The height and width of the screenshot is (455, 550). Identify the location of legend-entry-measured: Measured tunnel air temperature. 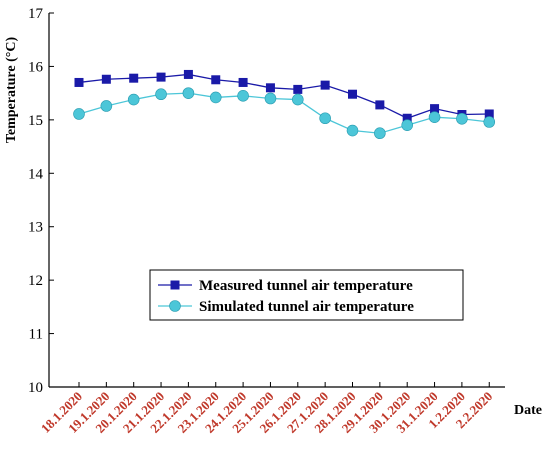
(285, 286).